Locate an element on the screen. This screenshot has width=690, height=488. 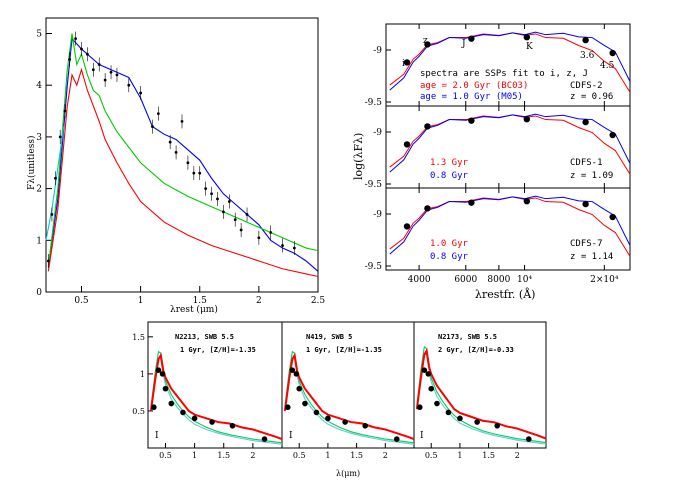
b-xtick-label: 6000 is located at coordinates (465, 280).